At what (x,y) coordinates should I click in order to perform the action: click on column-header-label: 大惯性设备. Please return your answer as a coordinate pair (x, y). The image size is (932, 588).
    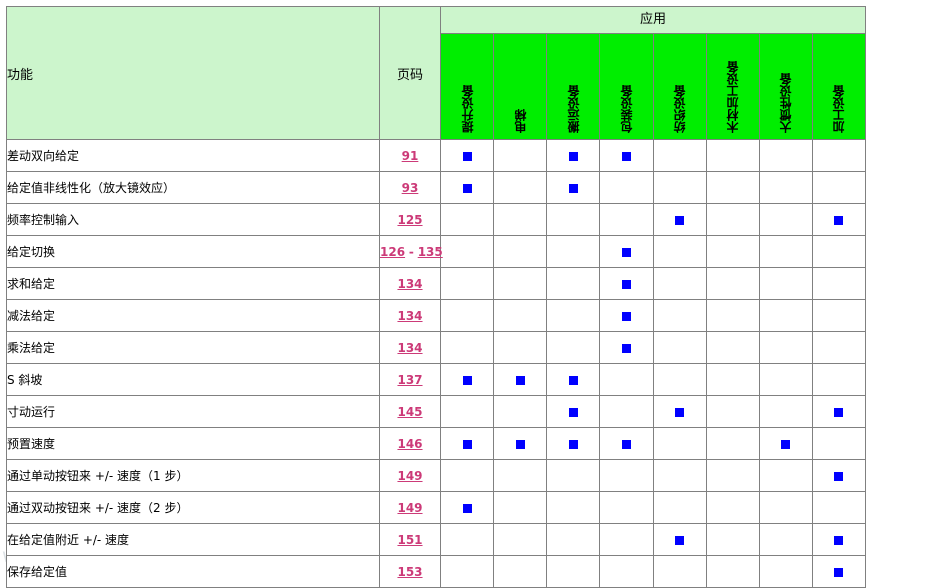
    Looking at the image, I should click on (786, 103).